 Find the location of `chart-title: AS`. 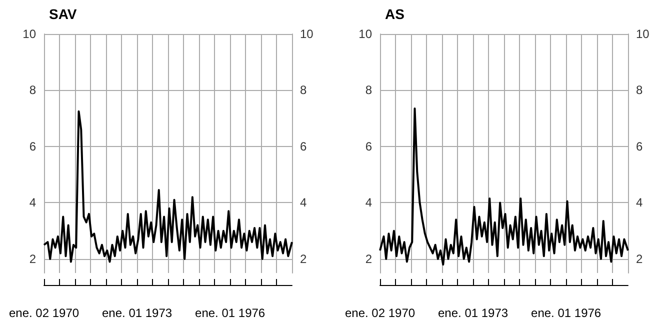

chart-title: AS is located at coordinates (394, 14).